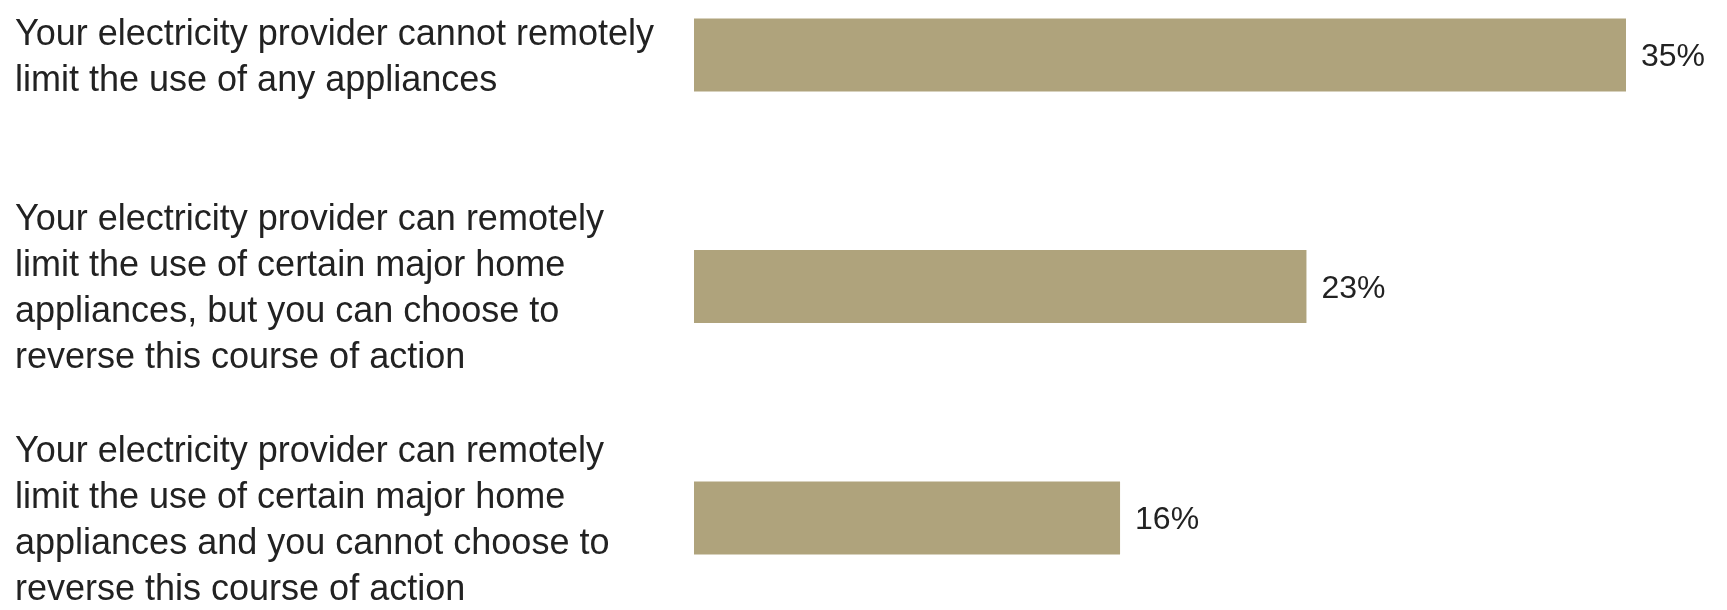 The width and height of the screenshot is (1727, 610). What do you see at coordinates (1167, 518) in the screenshot?
I see `data-label: 16%` at bounding box center [1167, 518].